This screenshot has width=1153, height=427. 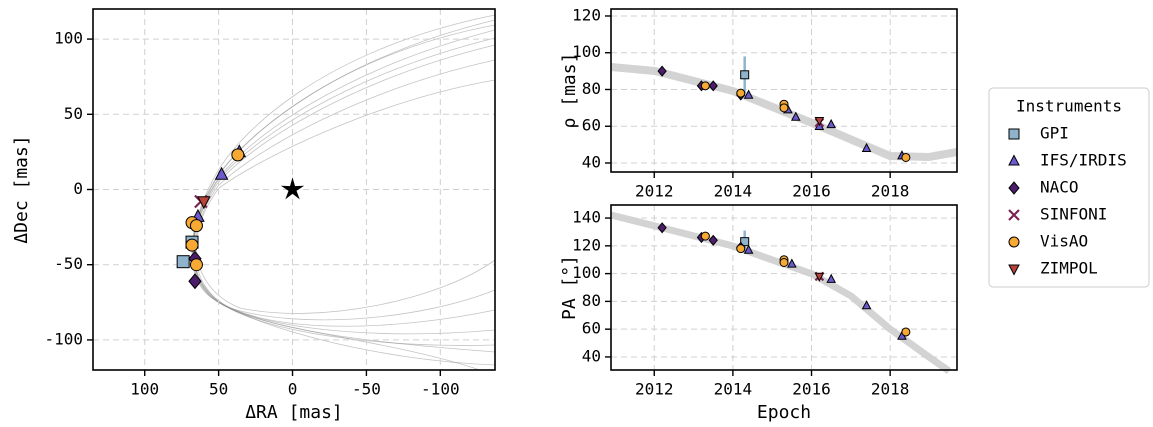 I want to click on y-axis-label: PA [°], so click(x=569, y=287).